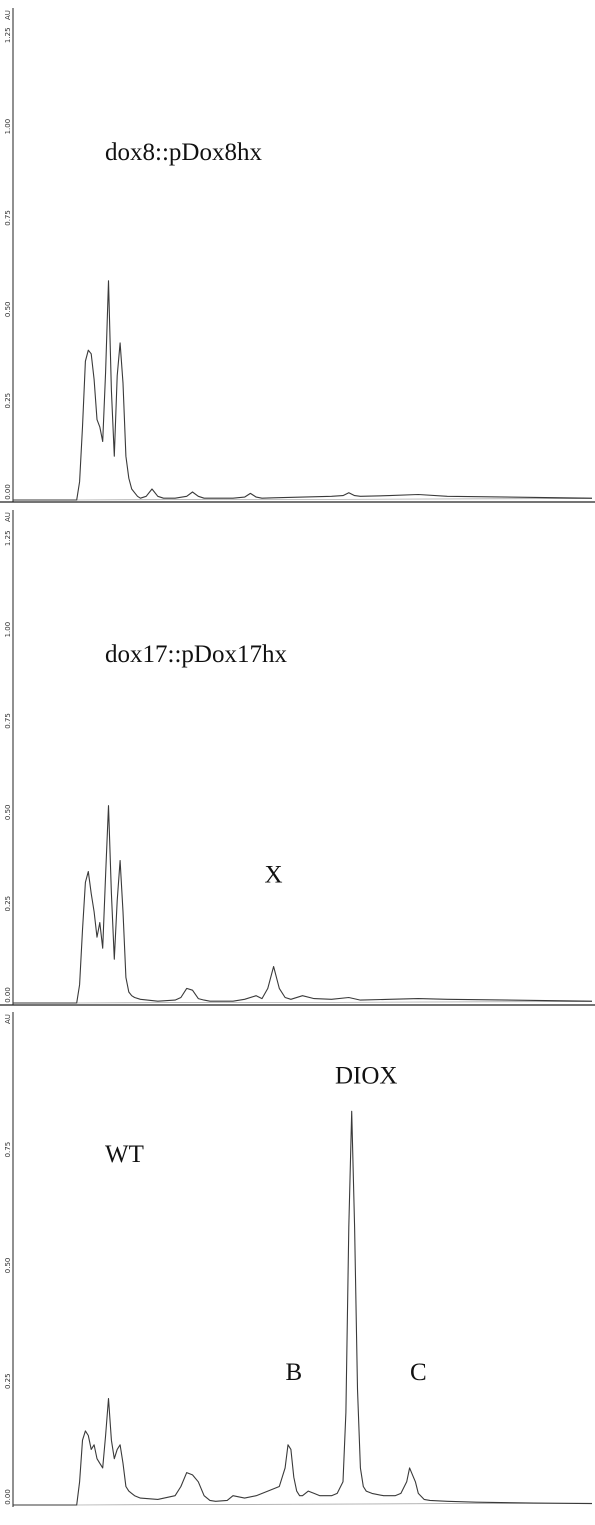  I want to click on panel-title-wt: WT, so click(124, 1154).